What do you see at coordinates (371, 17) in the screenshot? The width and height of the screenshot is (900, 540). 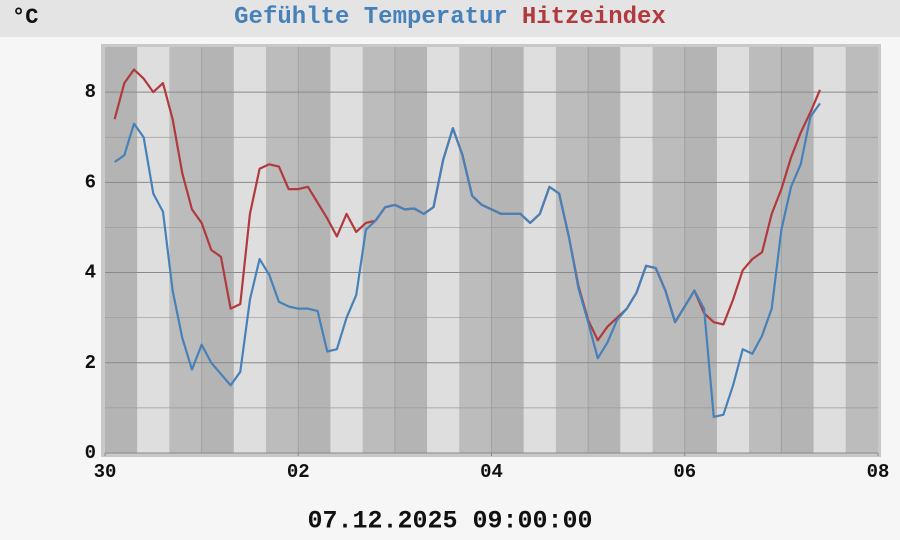 I see `legend-entry: Gefühlte Temperatur` at bounding box center [371, 17].